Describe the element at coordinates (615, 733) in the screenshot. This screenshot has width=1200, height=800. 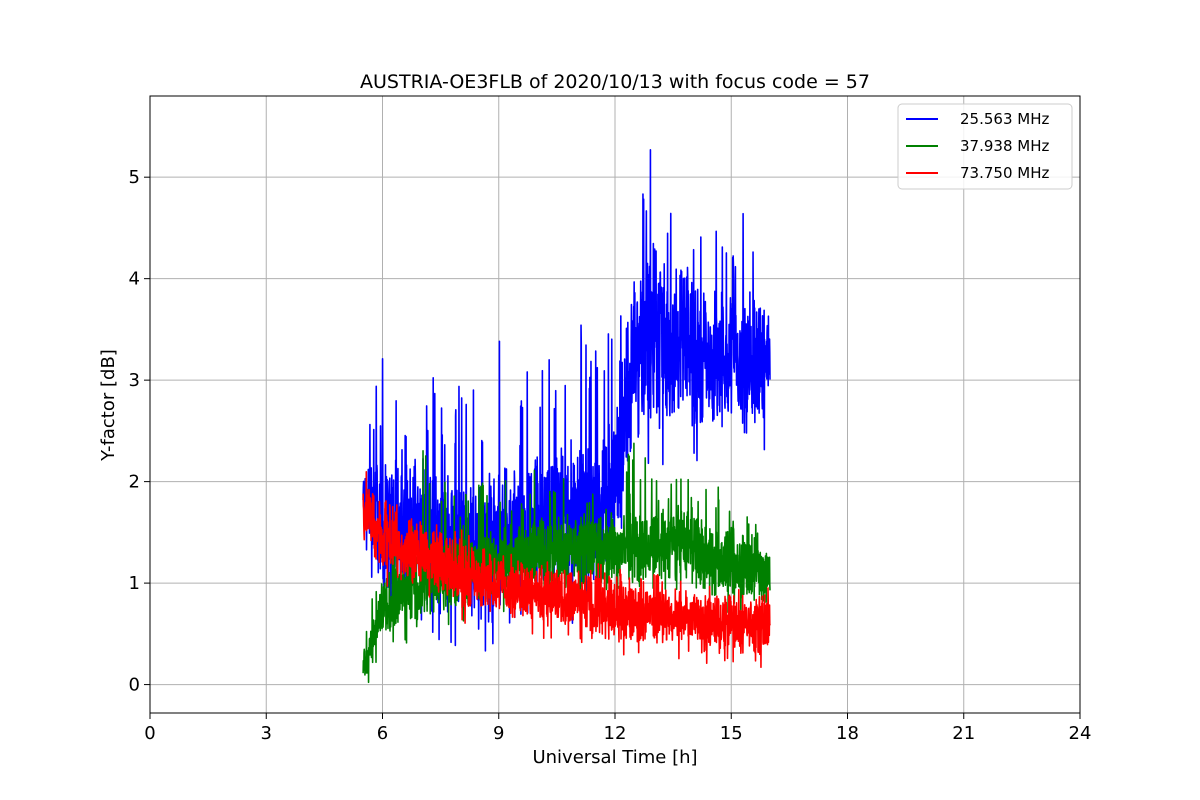
I see `x-tick-label: 12` at that location.